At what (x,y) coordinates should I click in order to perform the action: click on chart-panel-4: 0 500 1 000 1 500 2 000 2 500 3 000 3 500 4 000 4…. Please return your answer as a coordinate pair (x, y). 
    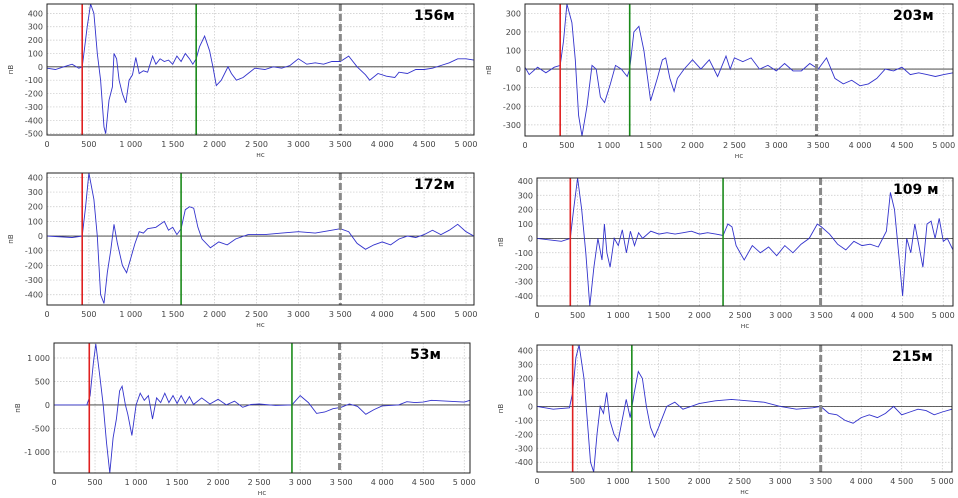
    Looking at the image, I should click on (726, 253).